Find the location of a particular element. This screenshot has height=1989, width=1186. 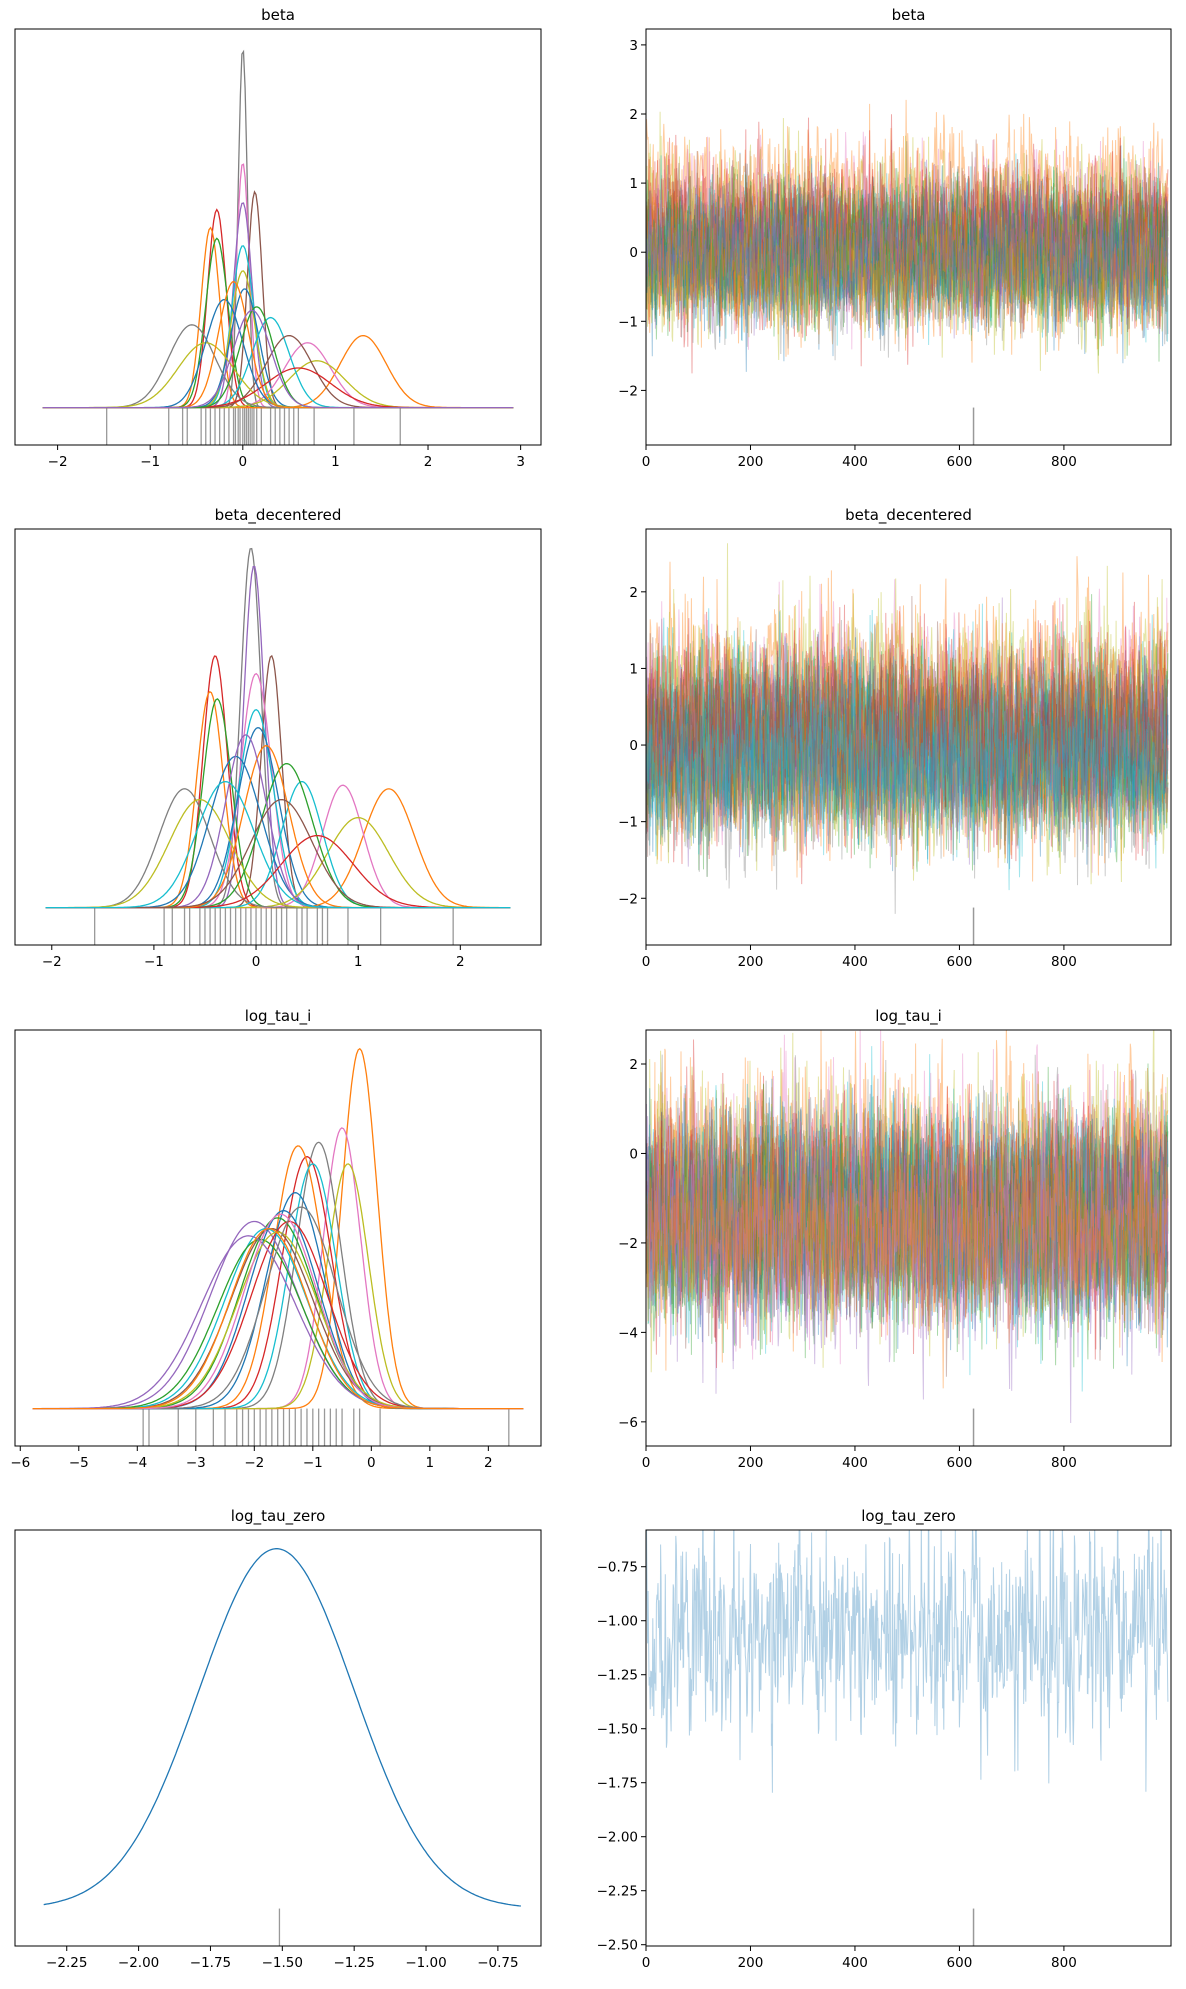

y-tick-label: −1.75 is located at coordinates (617, 1784).